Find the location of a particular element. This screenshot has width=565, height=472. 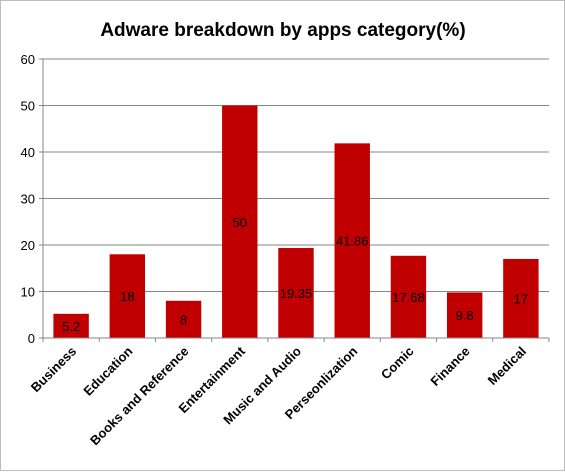

y-tick-label: 20 is located at coordinates (28, 245).